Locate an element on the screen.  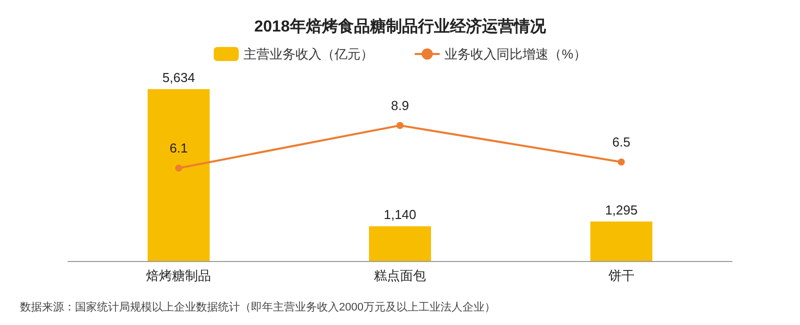
data-label: 6.1 is located at coordinates (179, 148).